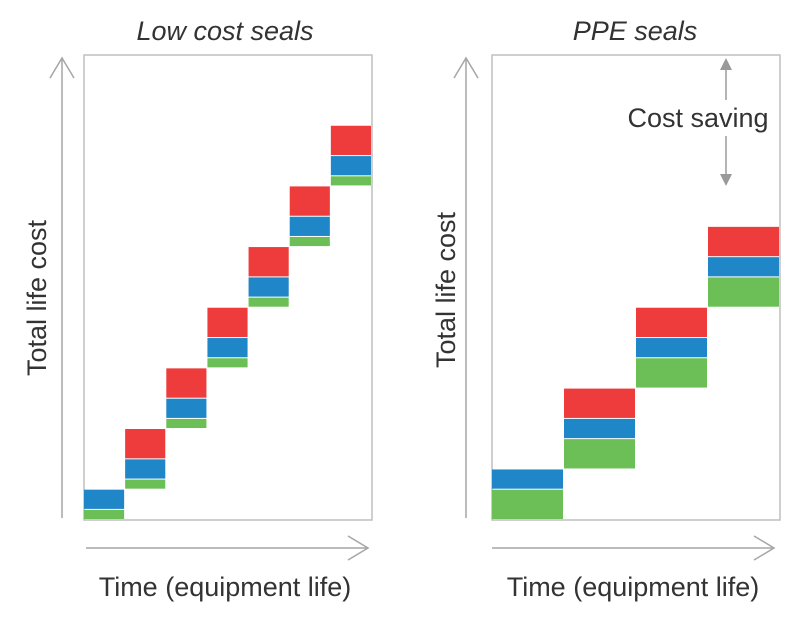 The image size is (800, 627). Describe the element at coordinates (228, 548) in the screenshot. I see `x-axis-arrow-low-cost` at that location.